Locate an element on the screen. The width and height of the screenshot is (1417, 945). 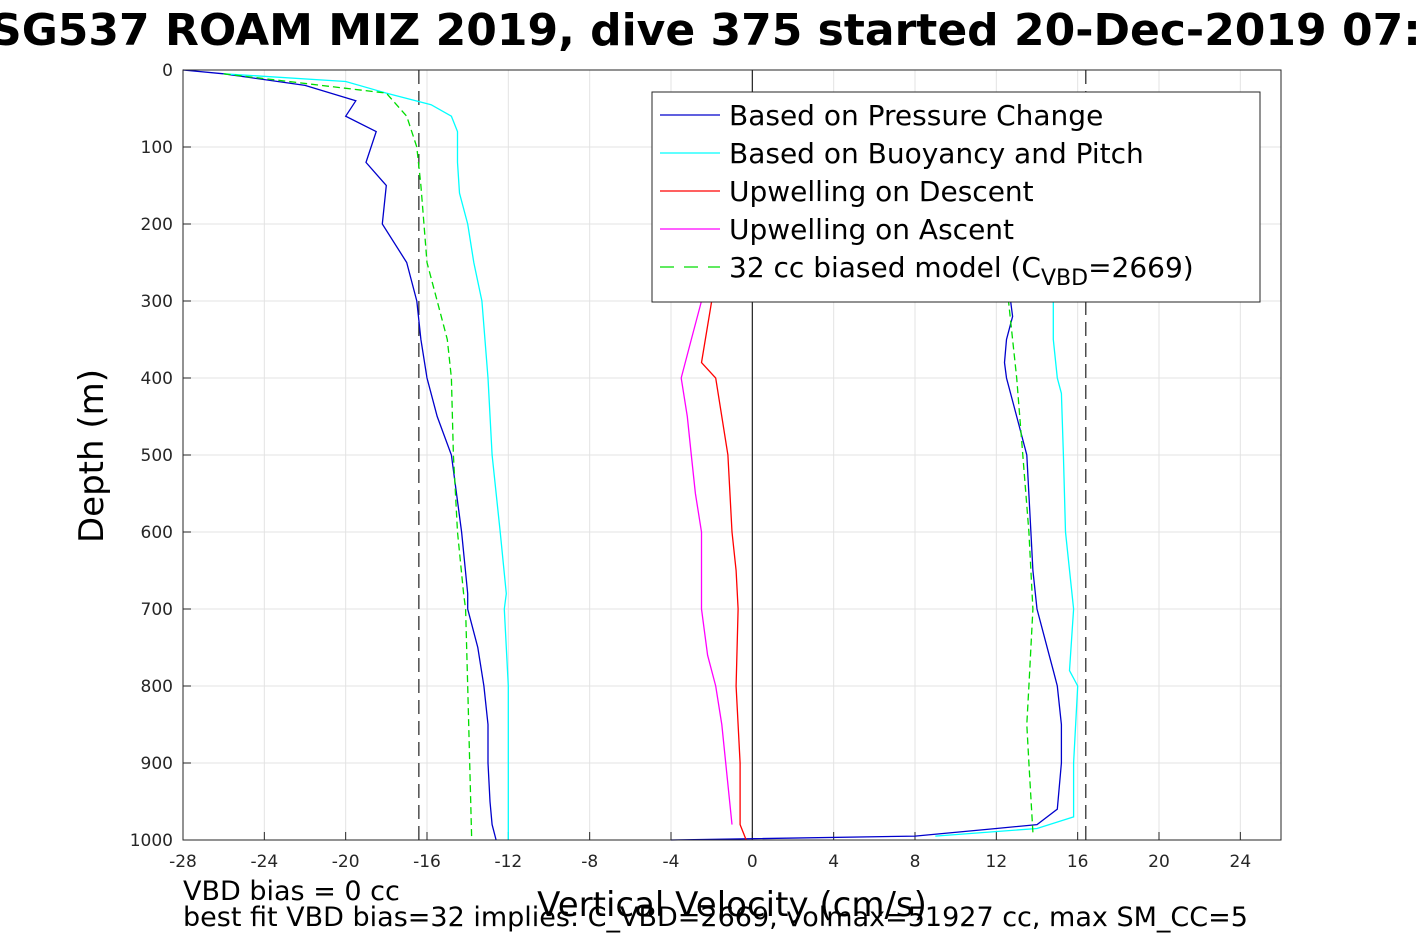
x-axis-label: Vertical Velocity (cm/s) is located at coordinates (732, 905).